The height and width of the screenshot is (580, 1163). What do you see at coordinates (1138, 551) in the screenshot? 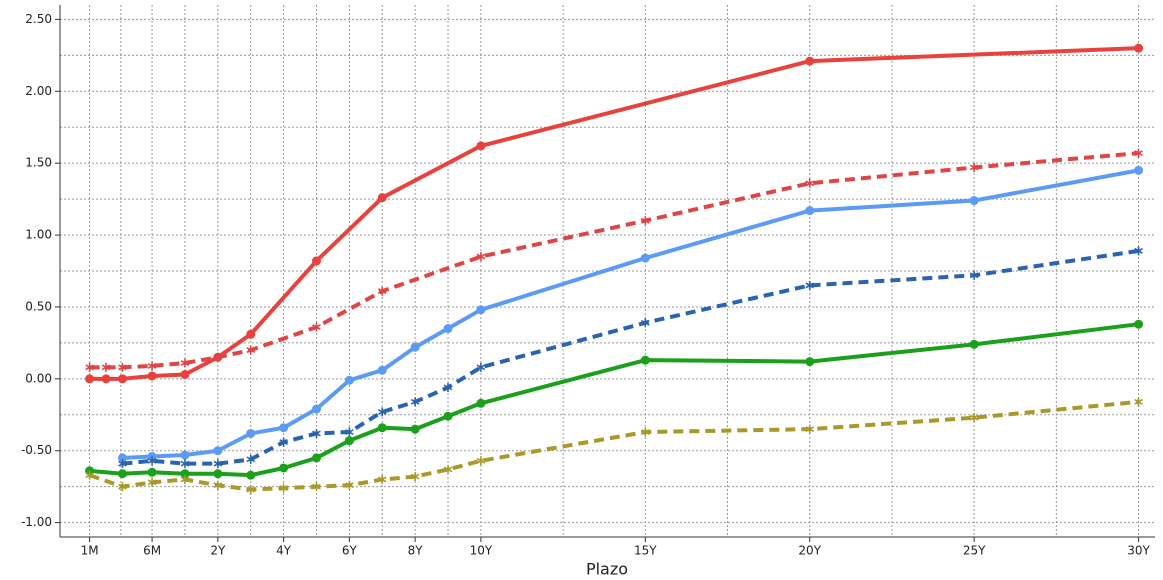
I see `x-tick-label: 30Y` at bounding box center [1138, 551].